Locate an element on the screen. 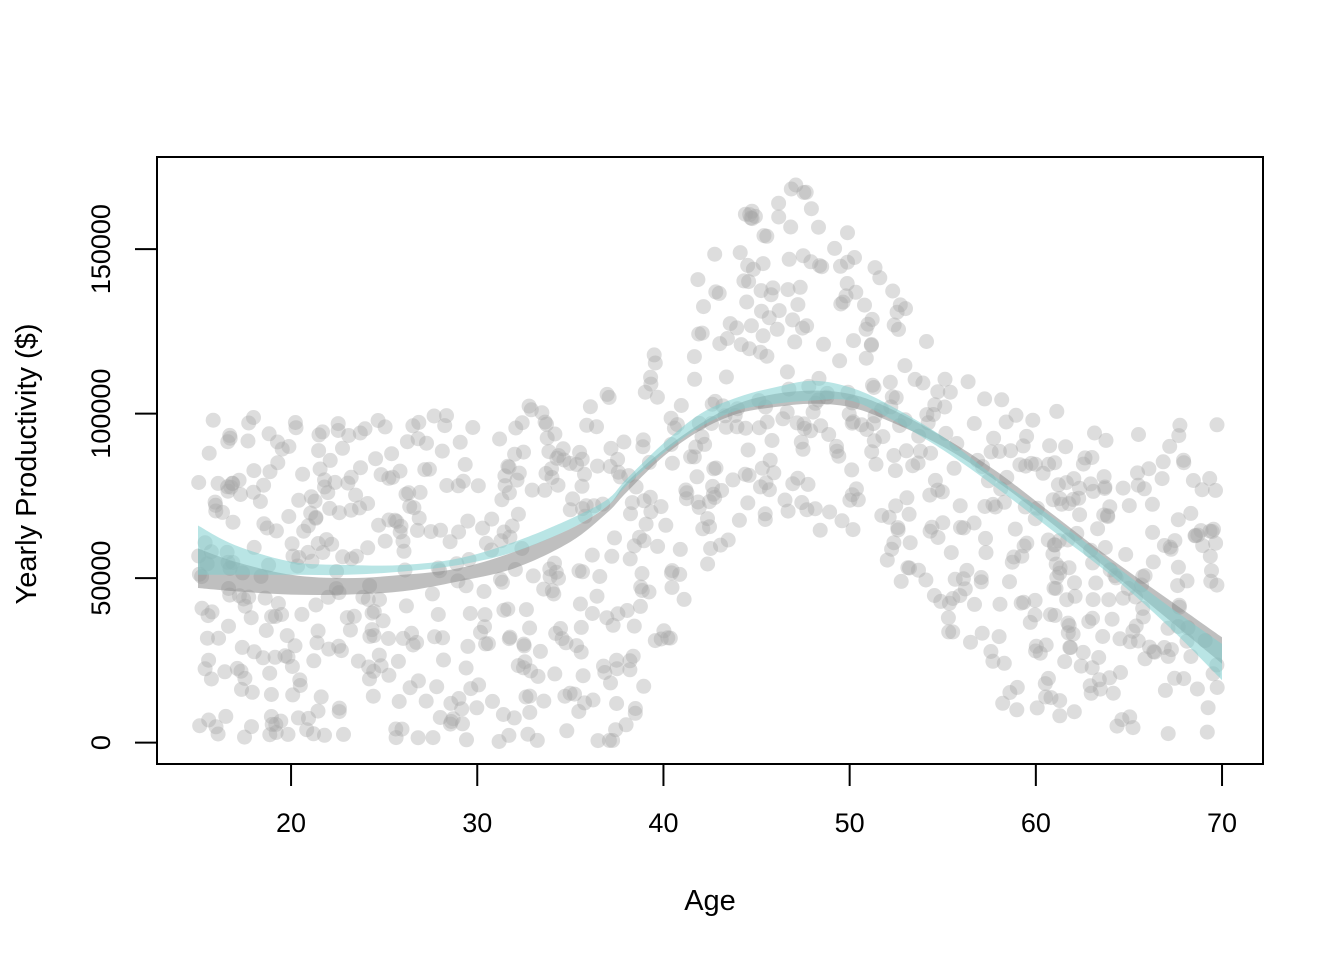  y-tick-label: 150000 is located at coordinates (101, 249).